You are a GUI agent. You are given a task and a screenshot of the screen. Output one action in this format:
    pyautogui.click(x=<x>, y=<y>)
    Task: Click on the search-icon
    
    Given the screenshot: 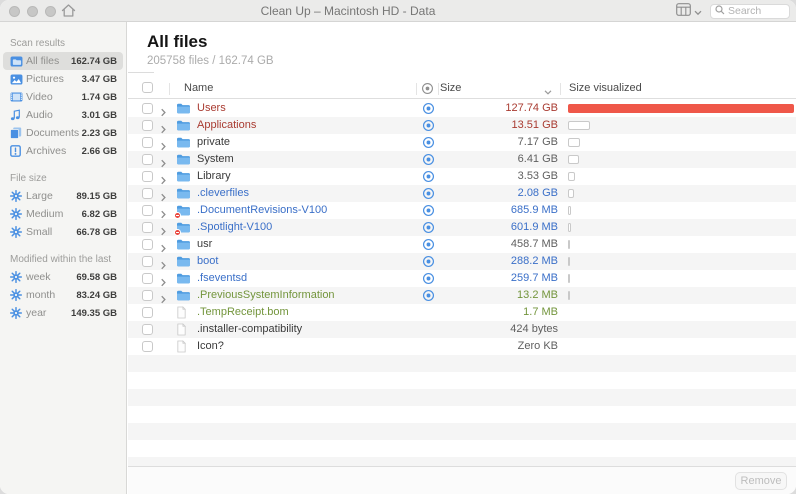 What is the action you would take?
    pyautogui.click(x=720, y=11)
    